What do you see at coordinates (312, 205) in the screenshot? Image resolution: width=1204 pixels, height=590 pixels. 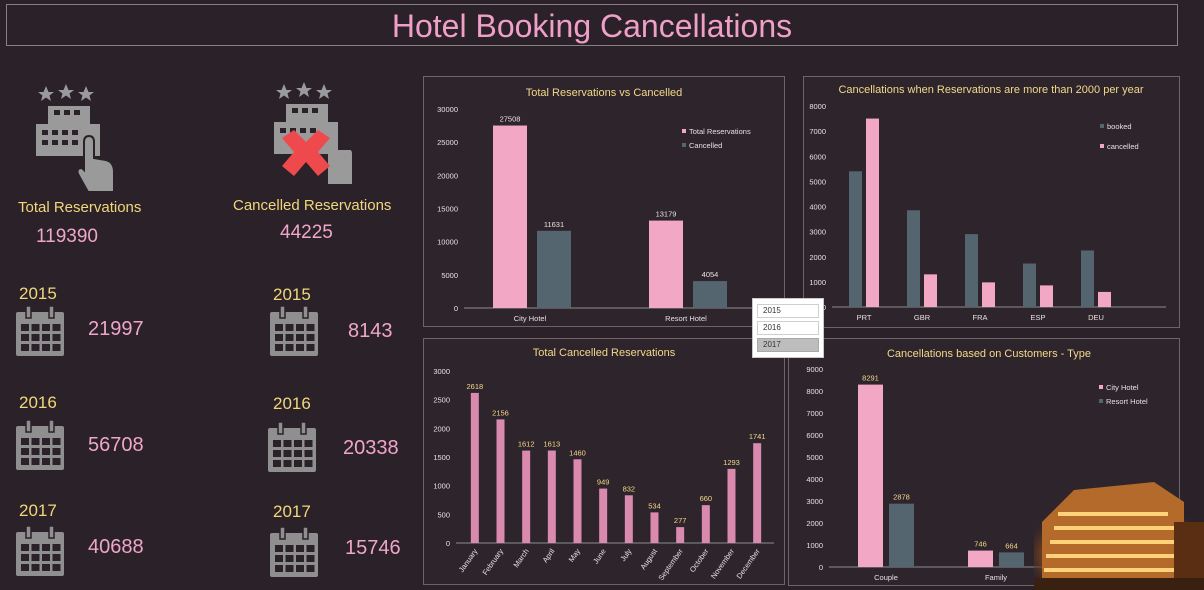 I see `cancelled-reservations-label: Cancelled Reservations` at bounding box center [312, 205].